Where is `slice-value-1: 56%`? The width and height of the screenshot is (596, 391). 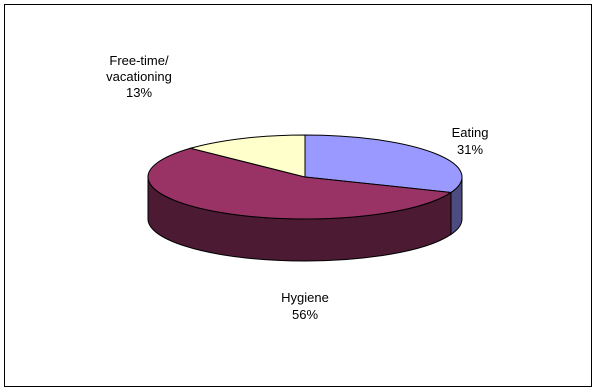
slice-value-1: 56% is located at coordinates (305, 314).